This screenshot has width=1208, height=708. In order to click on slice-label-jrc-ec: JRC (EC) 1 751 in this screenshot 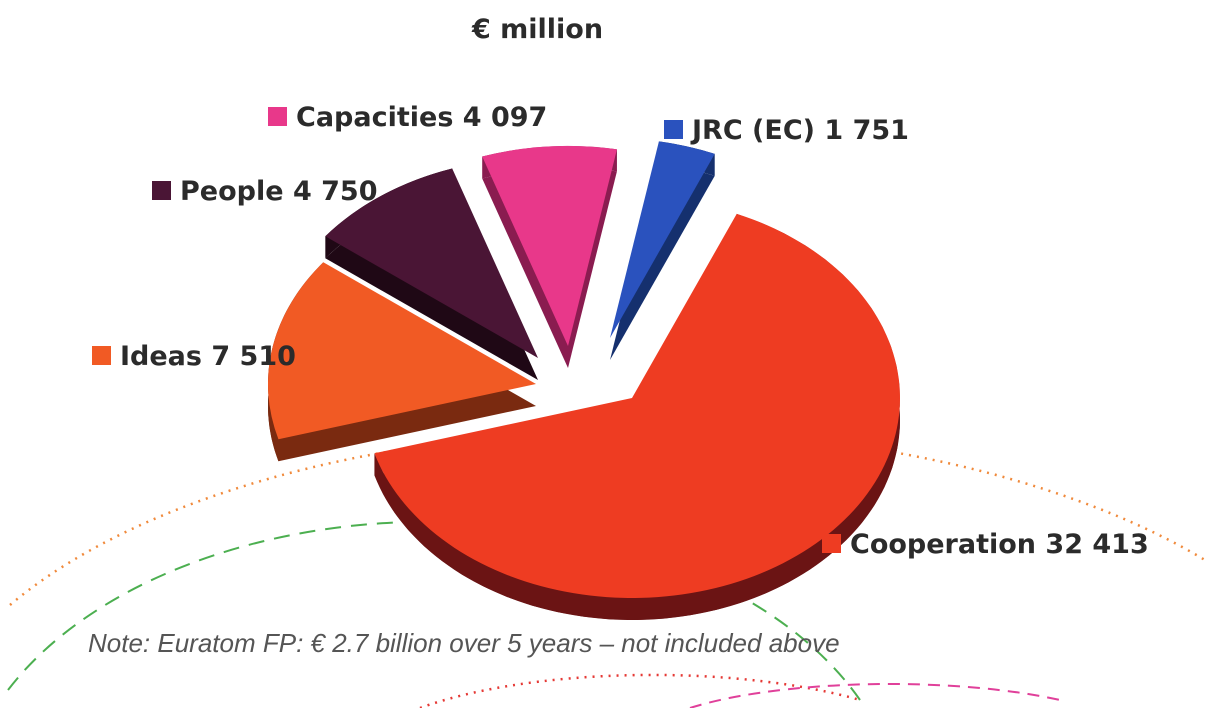, I will do `click(786, 130)`.